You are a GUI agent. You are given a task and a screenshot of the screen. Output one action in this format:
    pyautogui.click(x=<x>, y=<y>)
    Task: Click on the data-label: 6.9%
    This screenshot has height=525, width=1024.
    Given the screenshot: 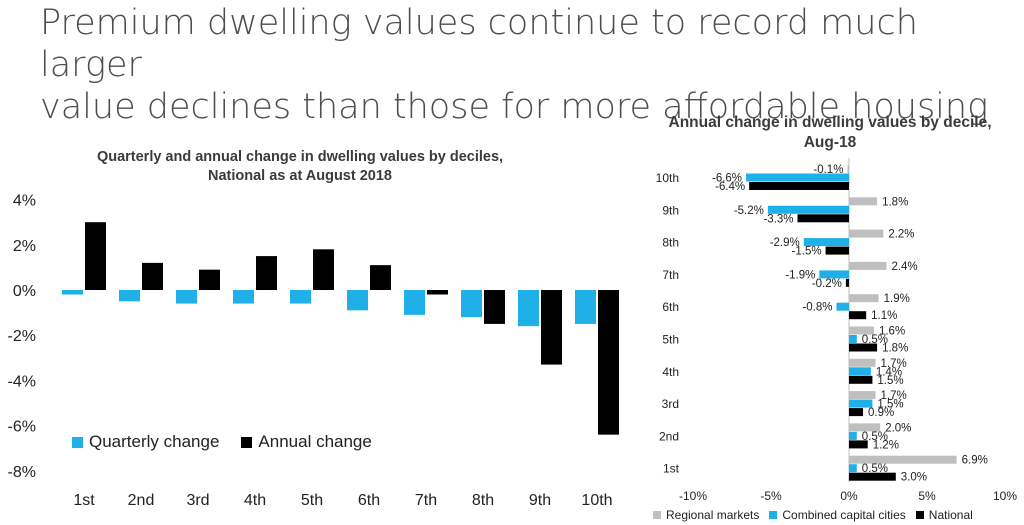 What is the action you would take?
    pyautogui.click(x=975, y=461)
    